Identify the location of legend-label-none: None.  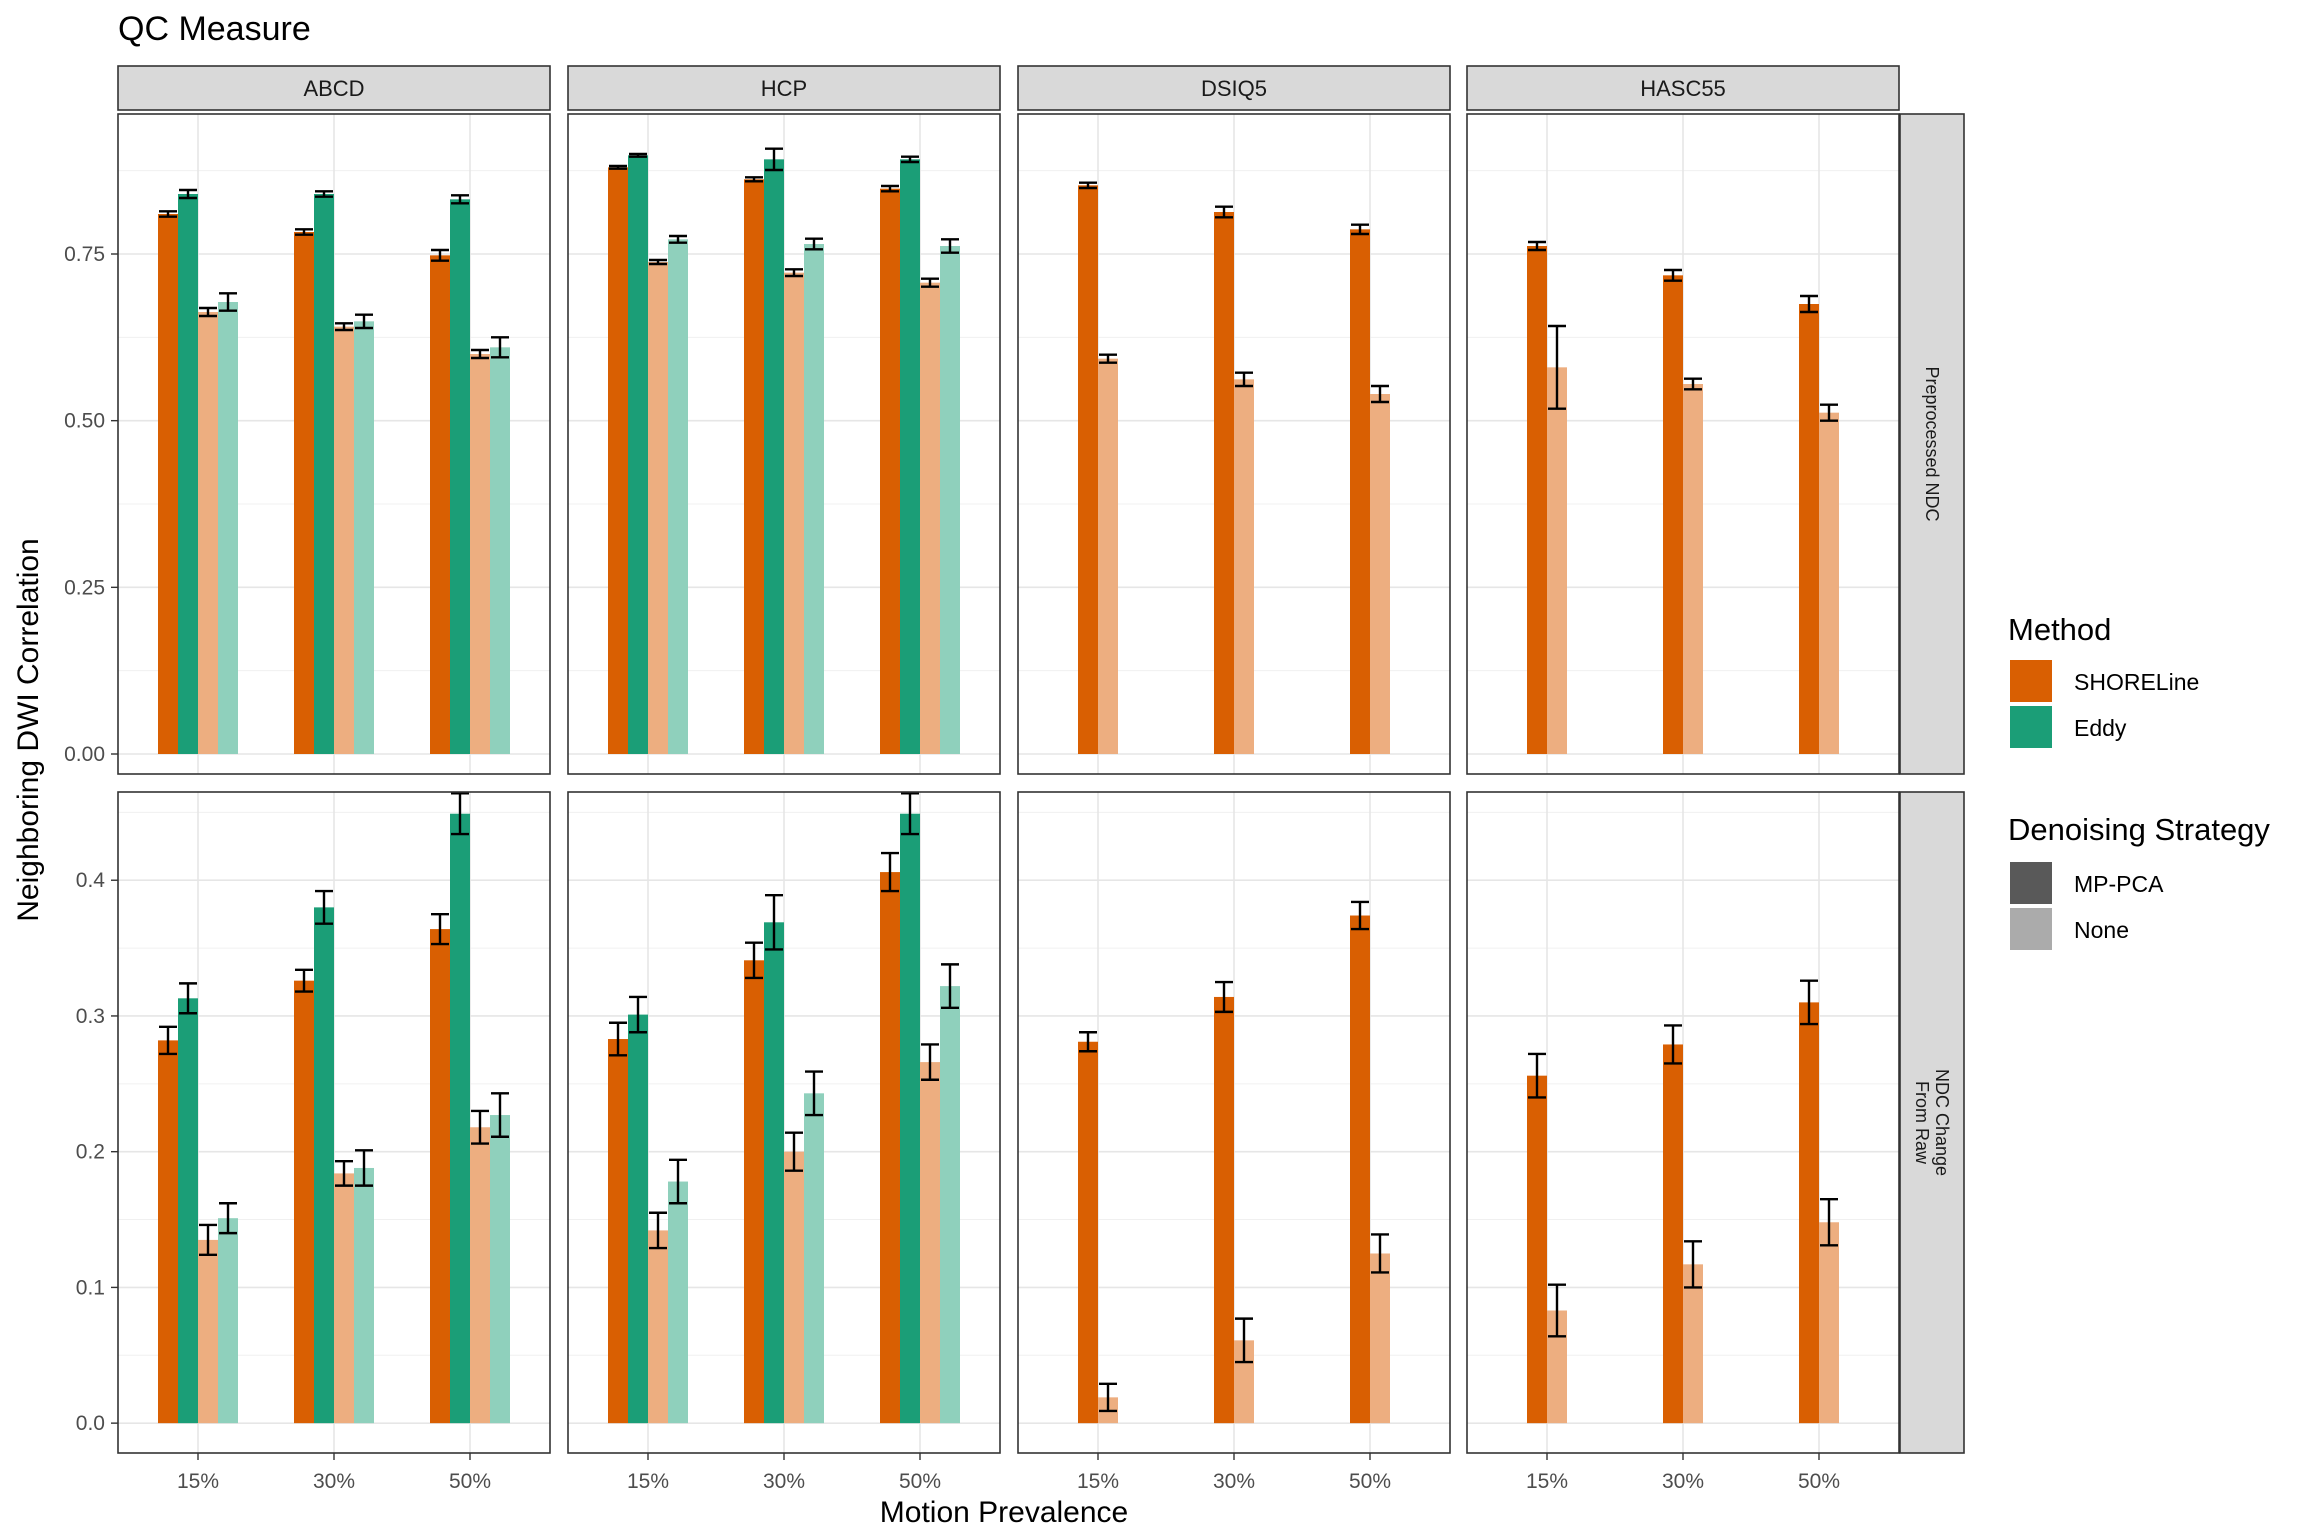
(2101, 930).